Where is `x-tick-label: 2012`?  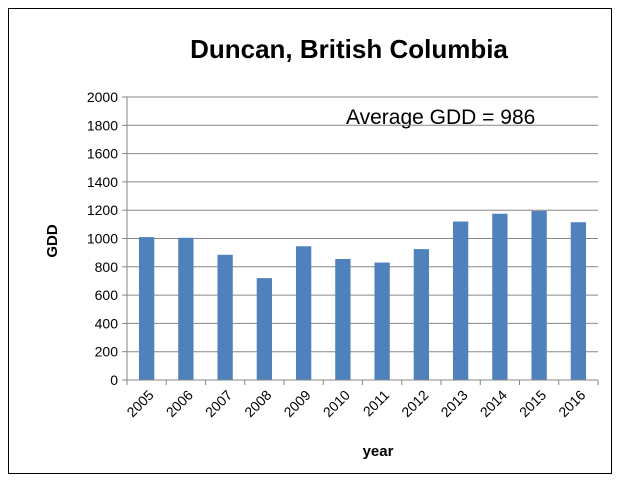
x-tick-label: 2012 is located at coordinates (414, 403).